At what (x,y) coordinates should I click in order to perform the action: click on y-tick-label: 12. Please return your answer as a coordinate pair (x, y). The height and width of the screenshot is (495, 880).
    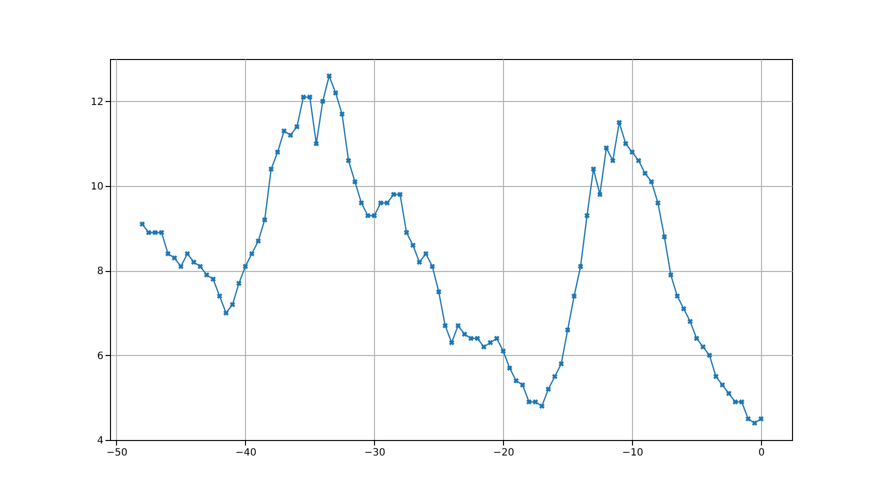
    Looking at the image, I should click on (97, 102).